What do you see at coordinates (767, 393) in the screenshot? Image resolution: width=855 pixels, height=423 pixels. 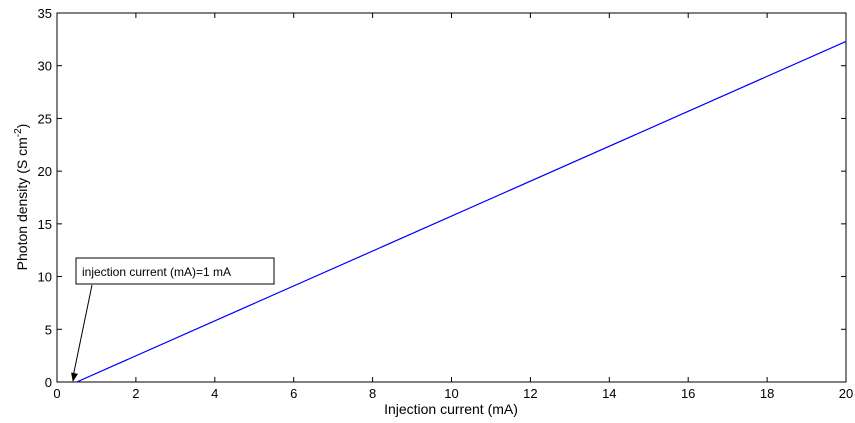 I see `x-tick-label: 18` at bounding box center [767, 393].